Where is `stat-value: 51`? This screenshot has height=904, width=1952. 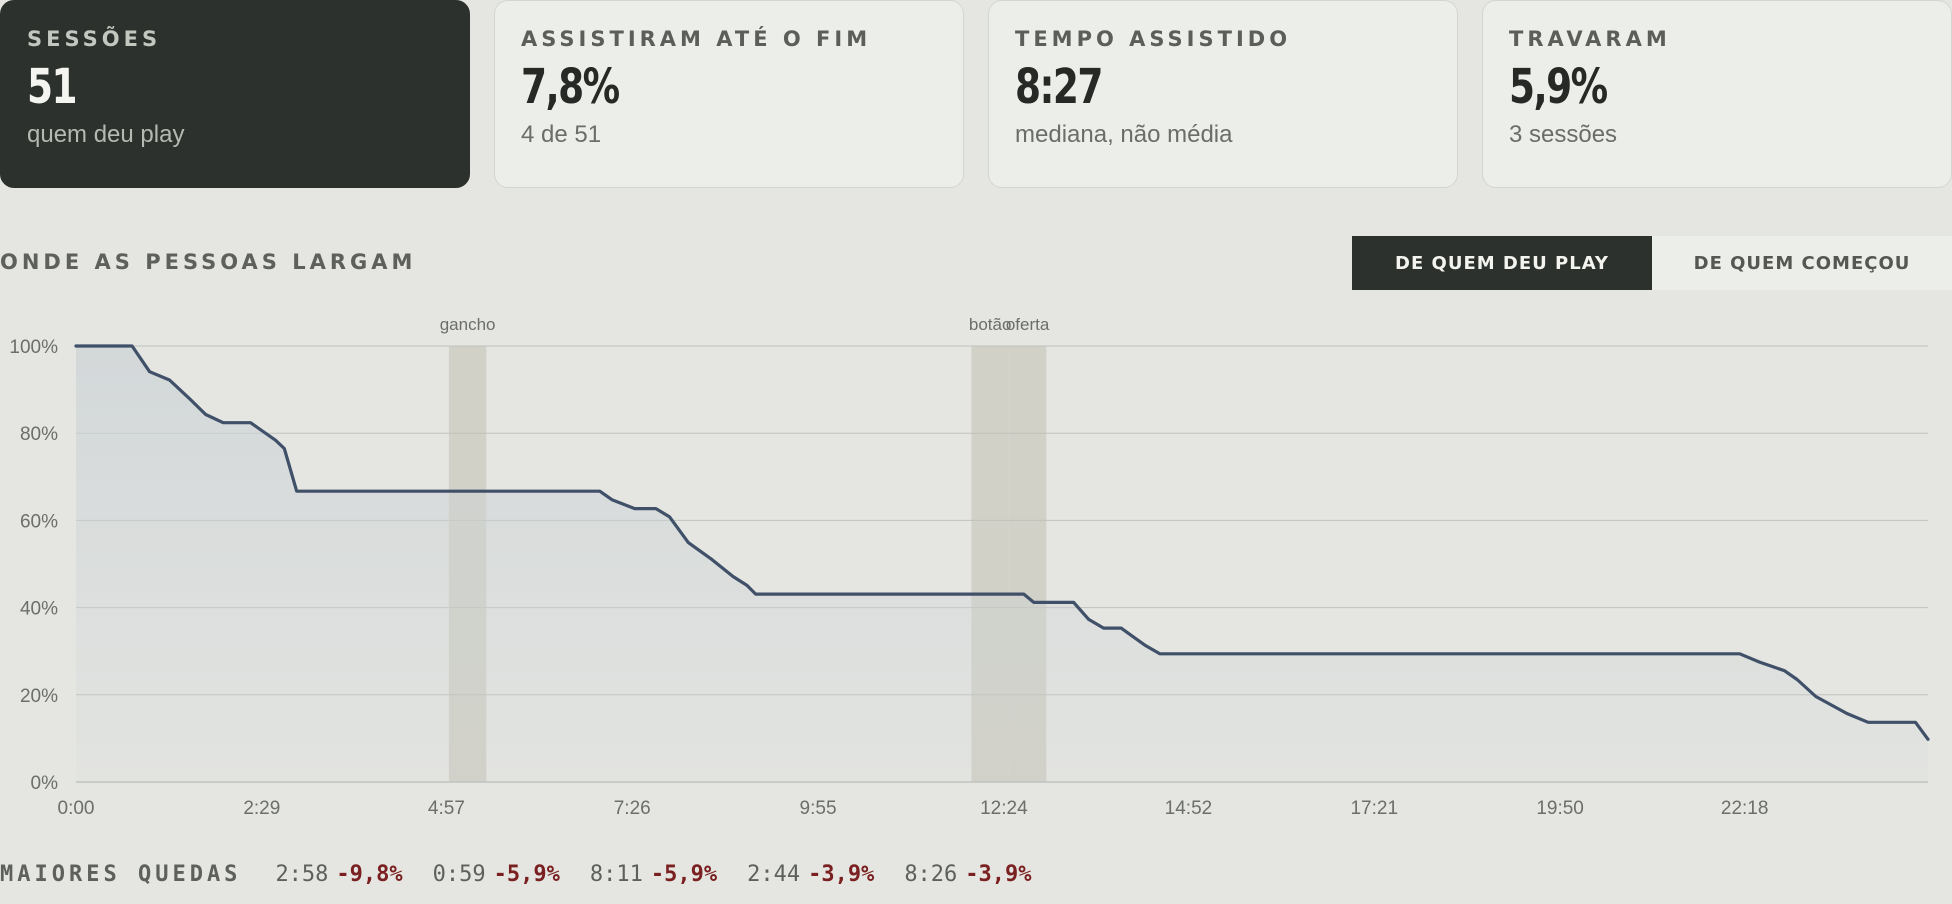
stat-value: 51 is located at coordinates (52, 87).